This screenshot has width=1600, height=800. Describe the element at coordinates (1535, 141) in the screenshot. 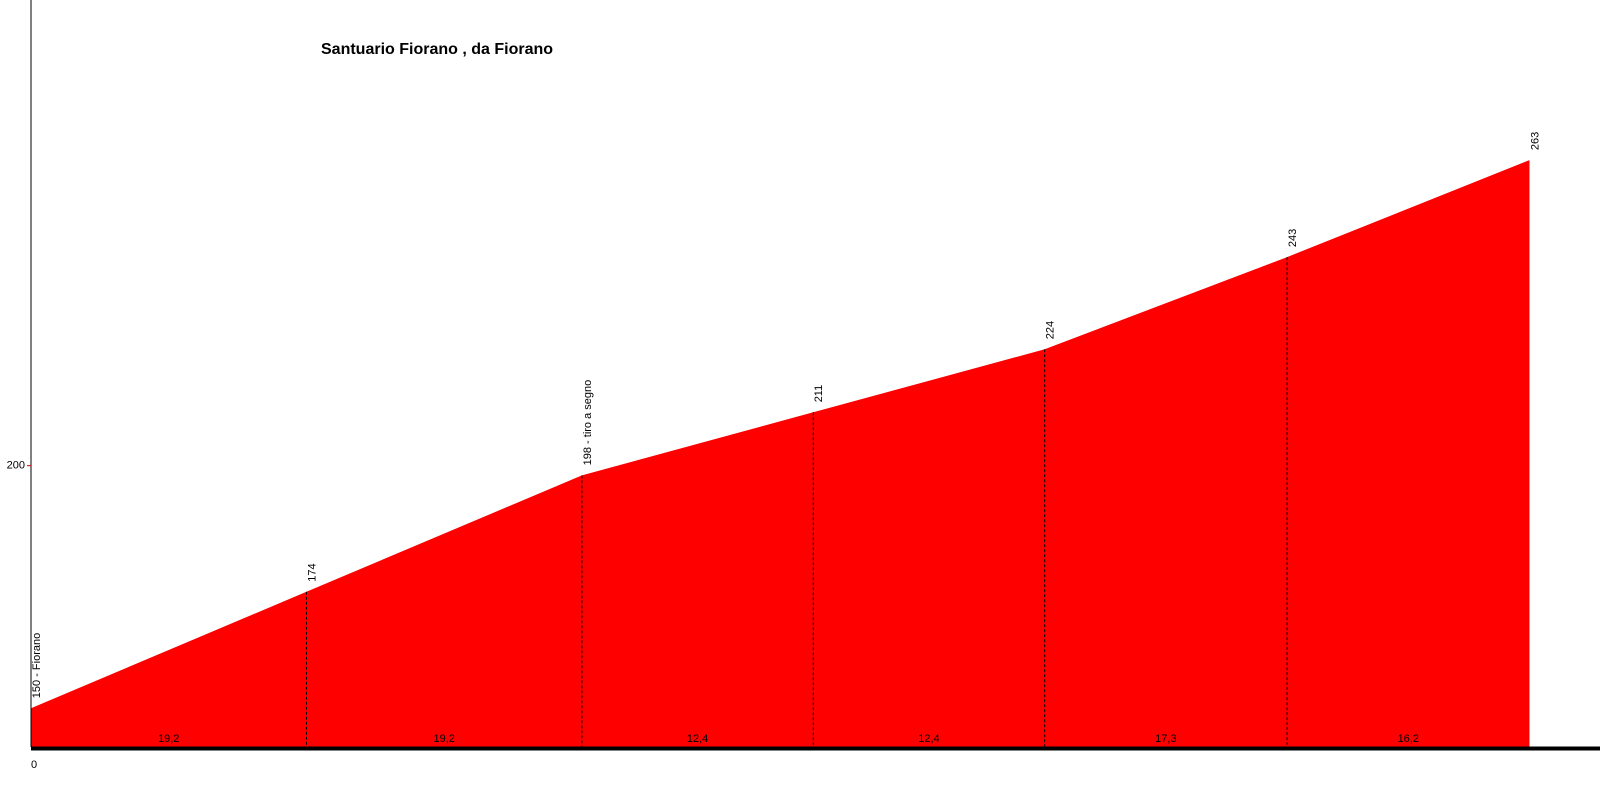

I see `point-label: 263` at that location.